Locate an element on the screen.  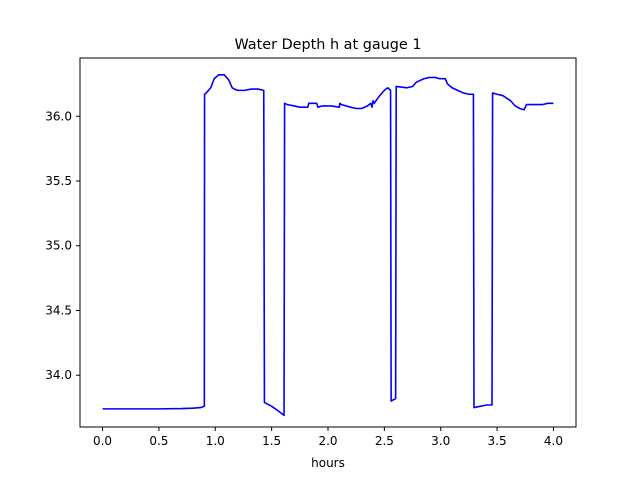
x-axis-label: hours is located at coordinates (328, 463).